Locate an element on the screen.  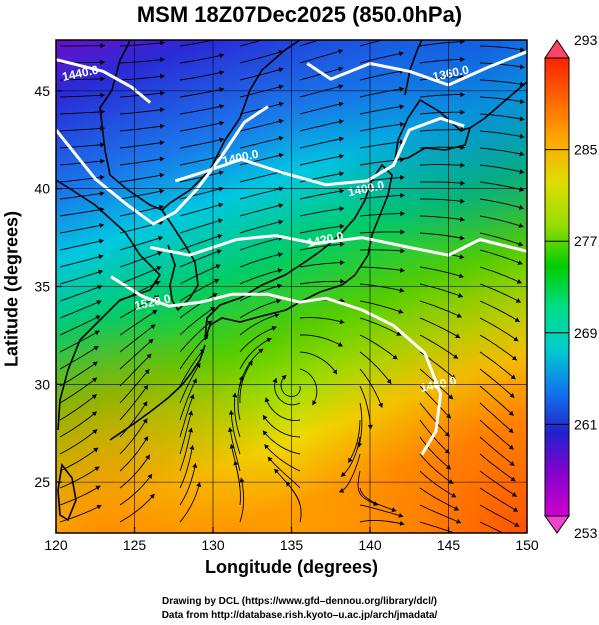
y-tick-label: 35 is located at coordinates (42, 287).